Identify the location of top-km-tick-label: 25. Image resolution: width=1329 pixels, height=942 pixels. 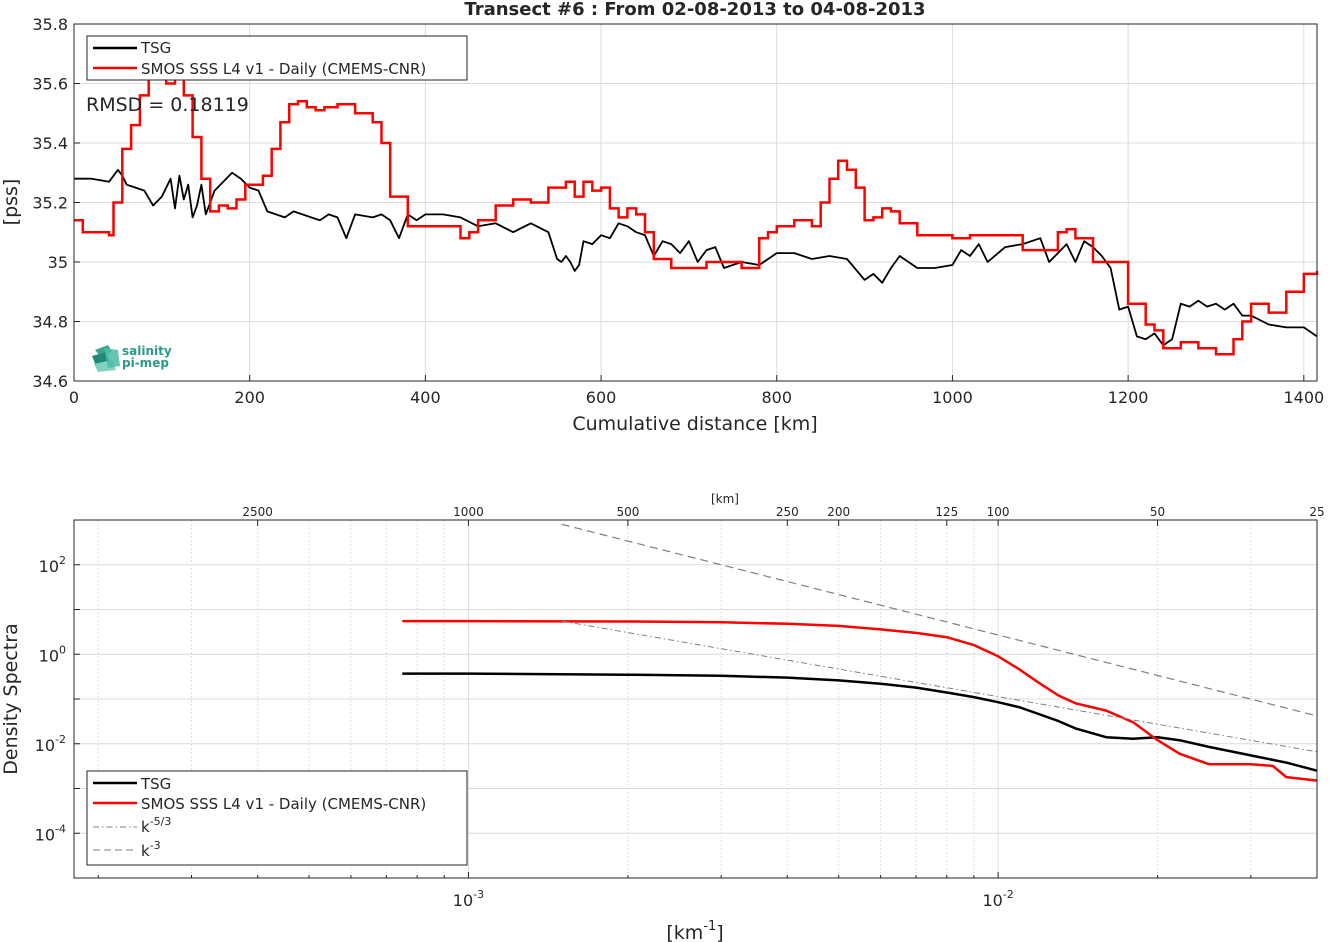
(1316, 512).